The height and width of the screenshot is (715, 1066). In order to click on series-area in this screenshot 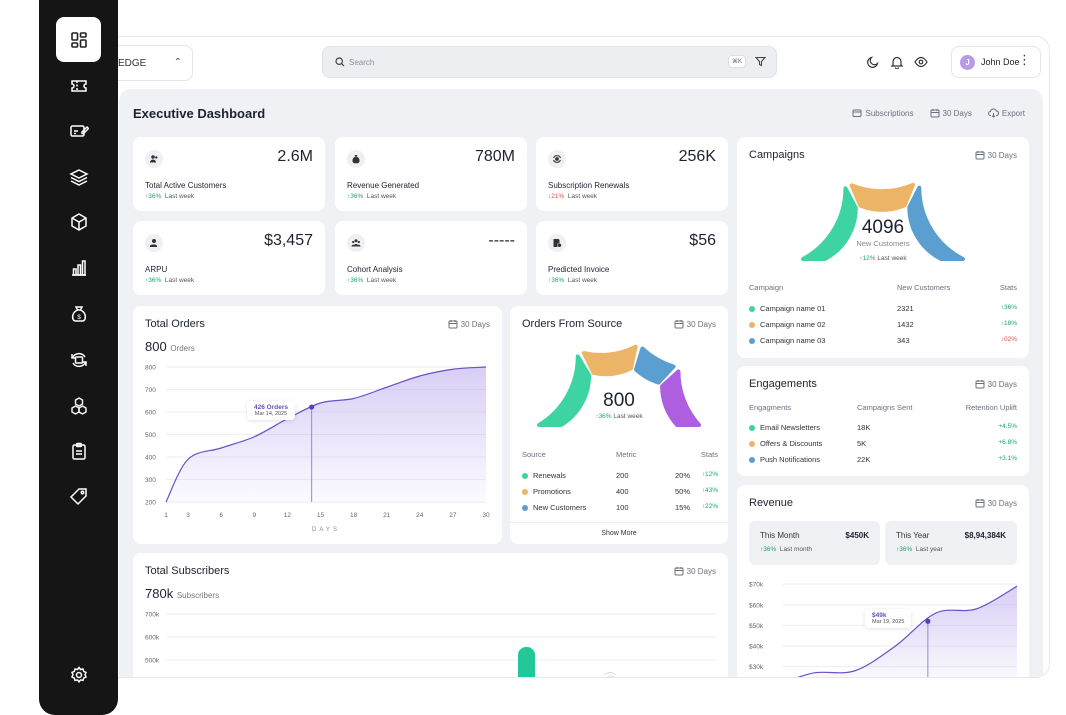, I will do `click(326, 434)`.